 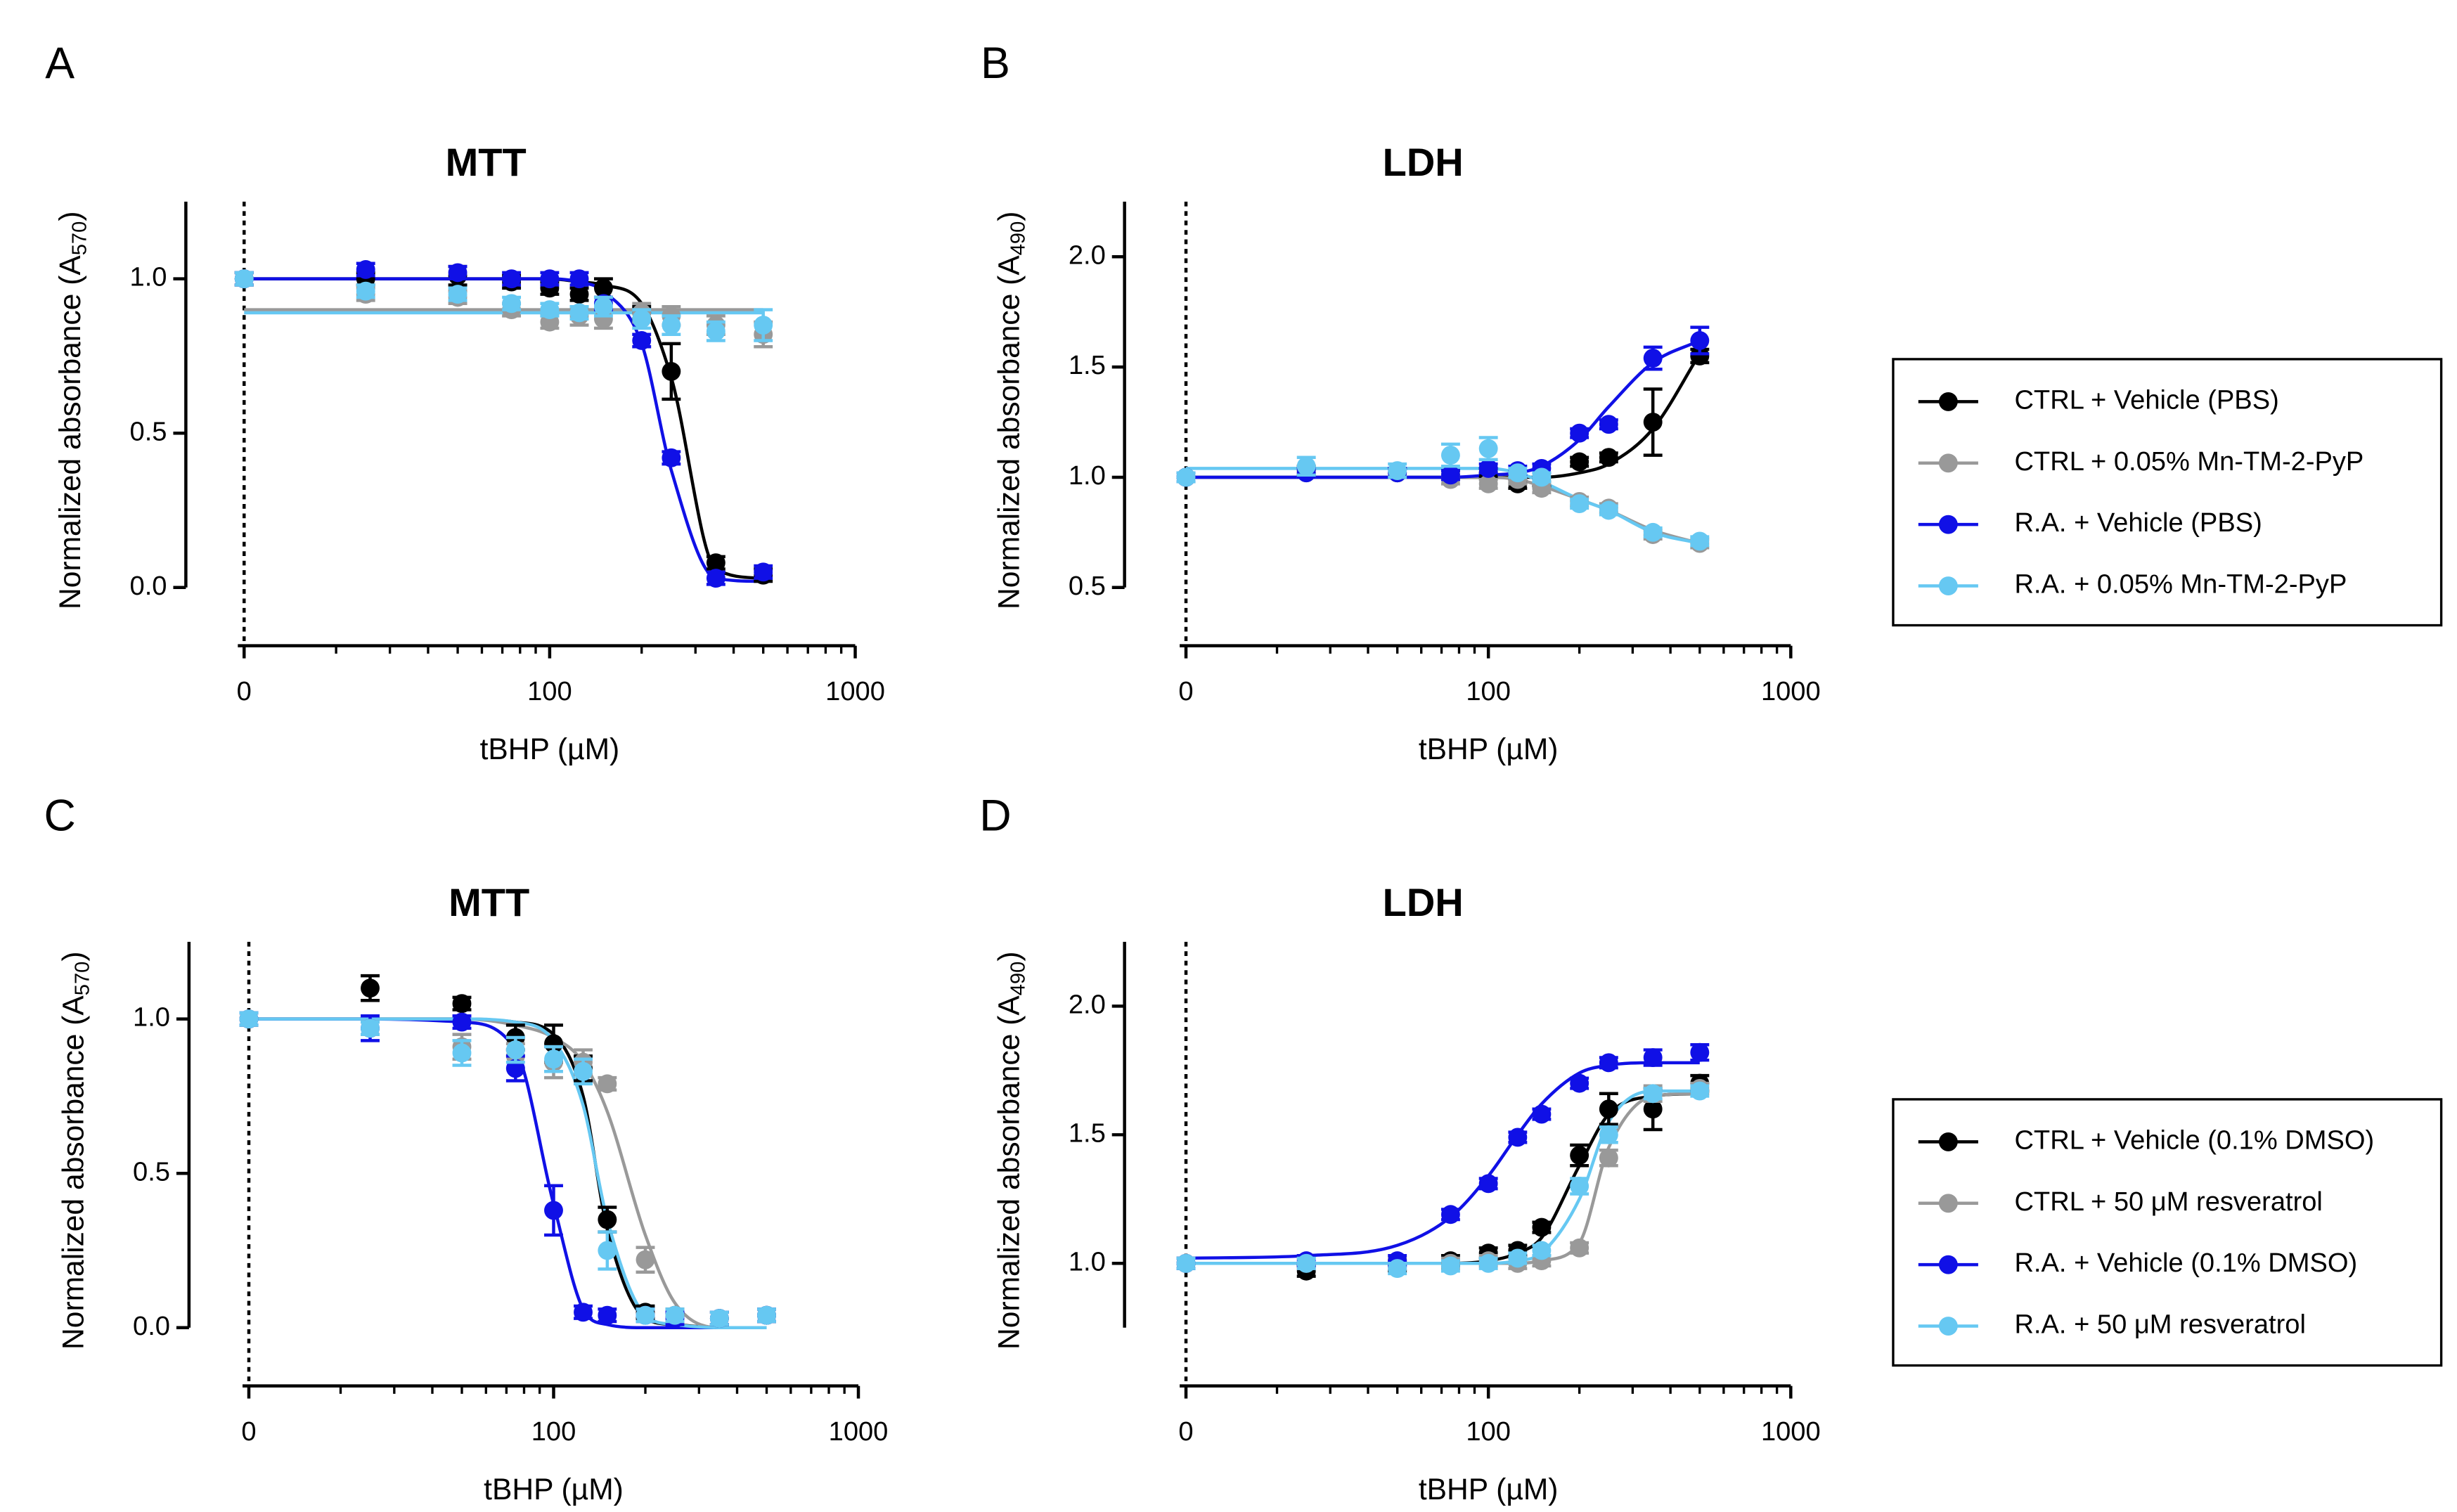 What do you see at coordinates (74, 1172) in the screenshot?
I see `y-axis-label-part: Normalized absorbance (A` at bounding box center [74, 1172].